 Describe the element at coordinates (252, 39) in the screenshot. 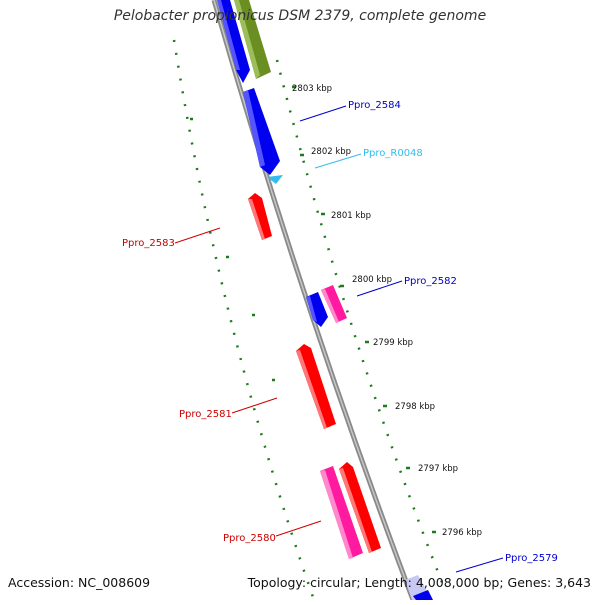

I see `gene-olive-top` at that location.